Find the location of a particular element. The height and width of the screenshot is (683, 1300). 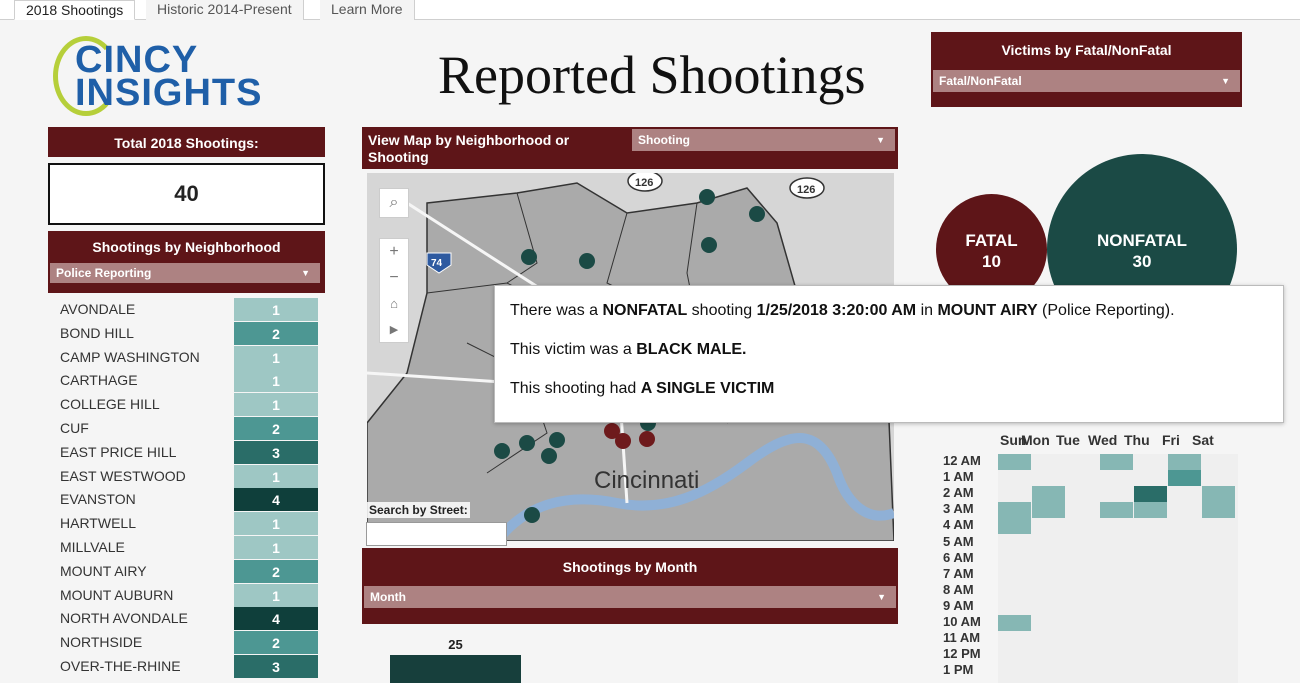

route-126-label-b: 126 is located at coordinates (806, 190).